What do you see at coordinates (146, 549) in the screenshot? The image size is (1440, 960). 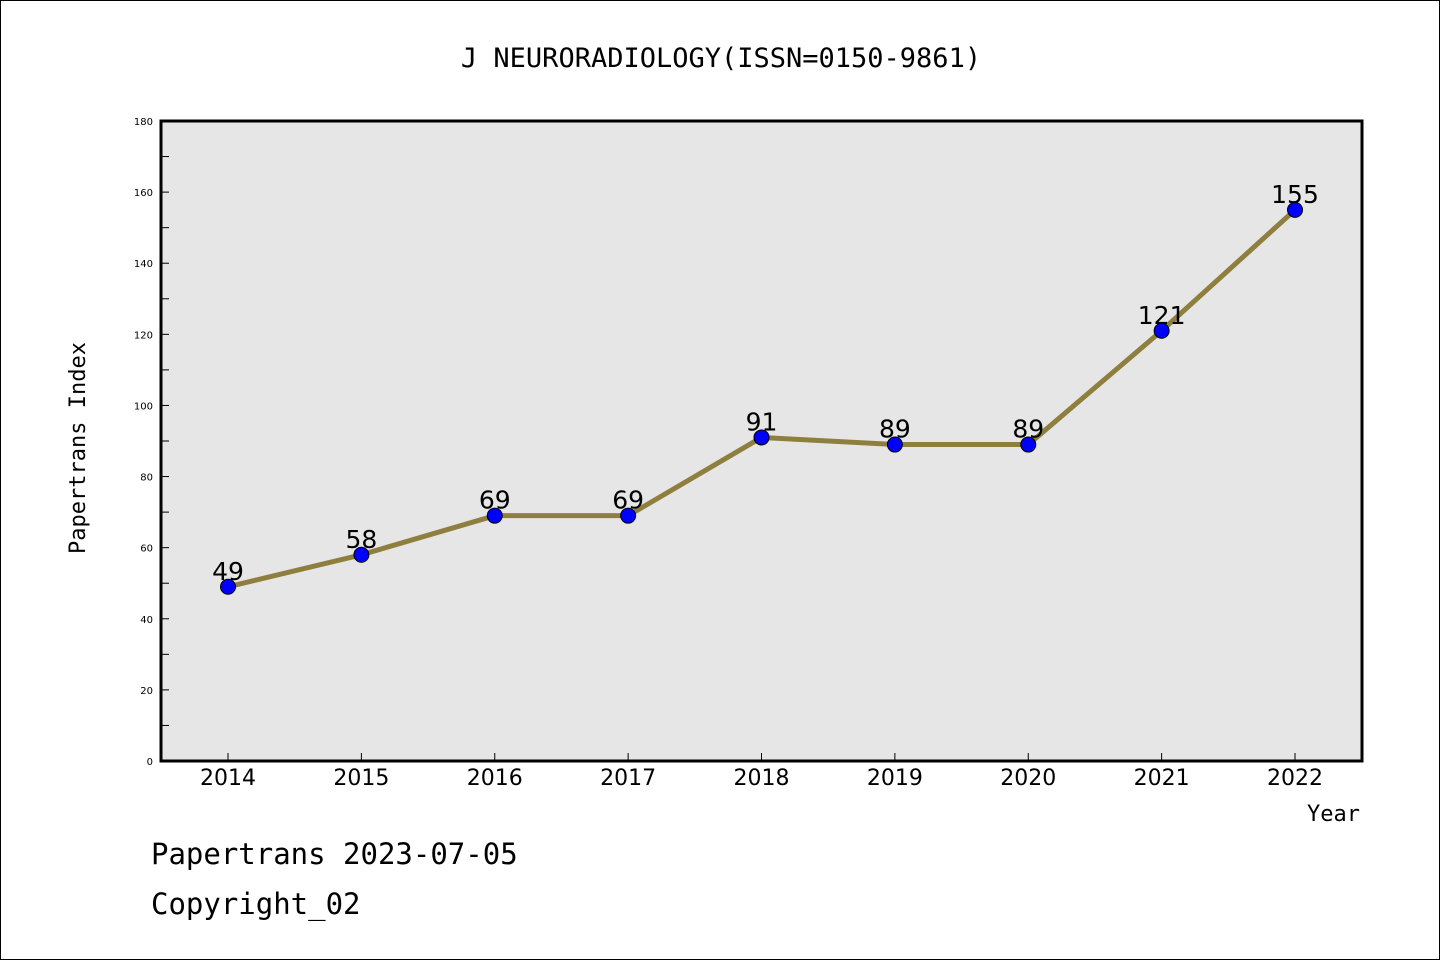 I see `y-tick-label: 60` at bounding box center [146, 549].